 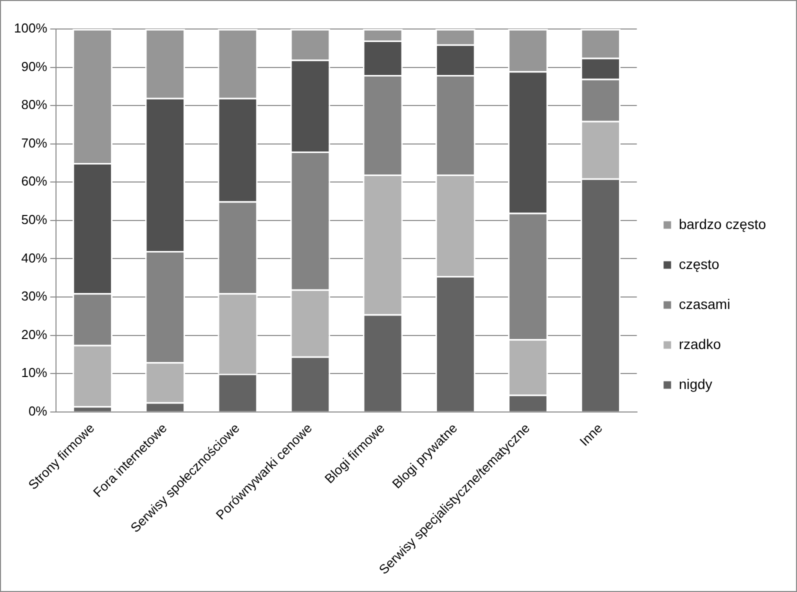 What do you see at coordinates (34, 220) in the screenshot?
I see `y-tick-label: 50%` at bounding box center [34, 220].